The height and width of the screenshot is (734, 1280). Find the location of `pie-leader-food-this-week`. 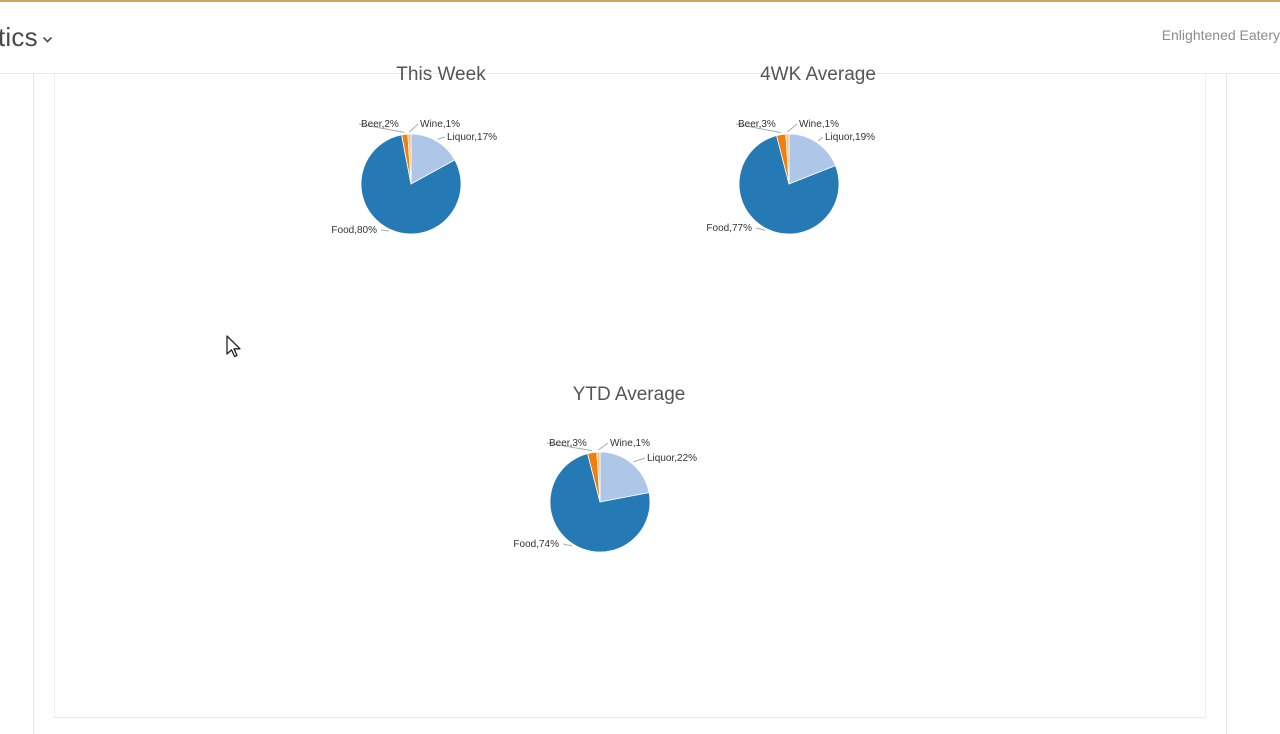

pie-leader-food-this-week is located at coordinates (384, 230).